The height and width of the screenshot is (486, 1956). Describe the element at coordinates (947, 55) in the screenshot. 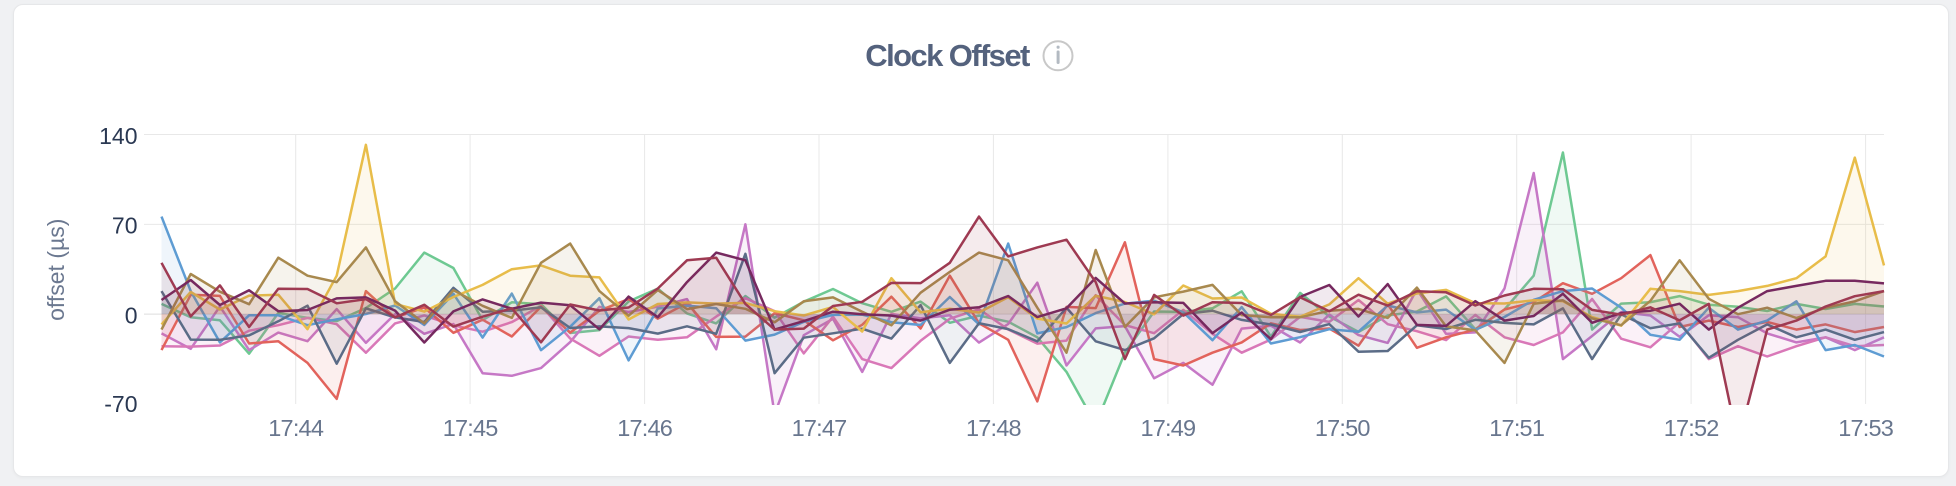

I see `svg-text: Clock Offset` at that location.